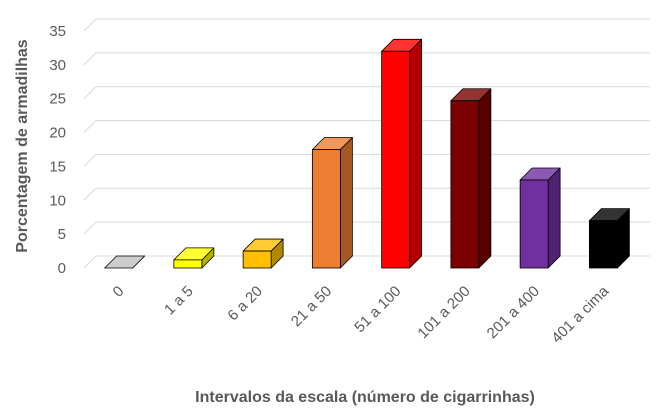 The height and width of the screenshot is (412, 658). What do you see at coordinates (57, 31) in the screenshot?
I see `y-tick-label: 35` at bounding box center [57, 31].